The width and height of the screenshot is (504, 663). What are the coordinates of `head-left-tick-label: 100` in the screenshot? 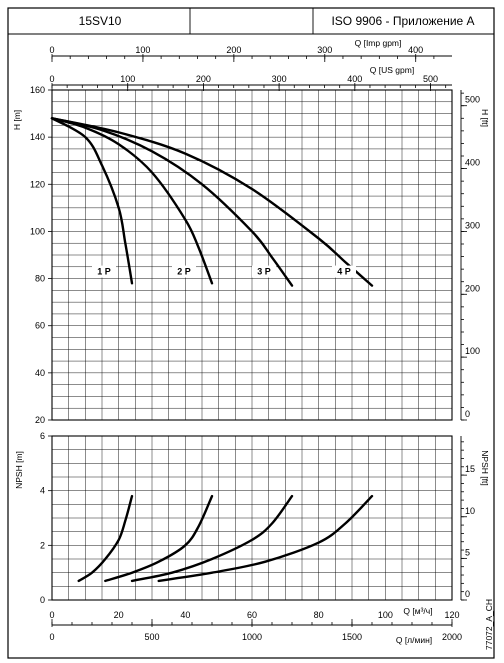 It's located at (37, 231).